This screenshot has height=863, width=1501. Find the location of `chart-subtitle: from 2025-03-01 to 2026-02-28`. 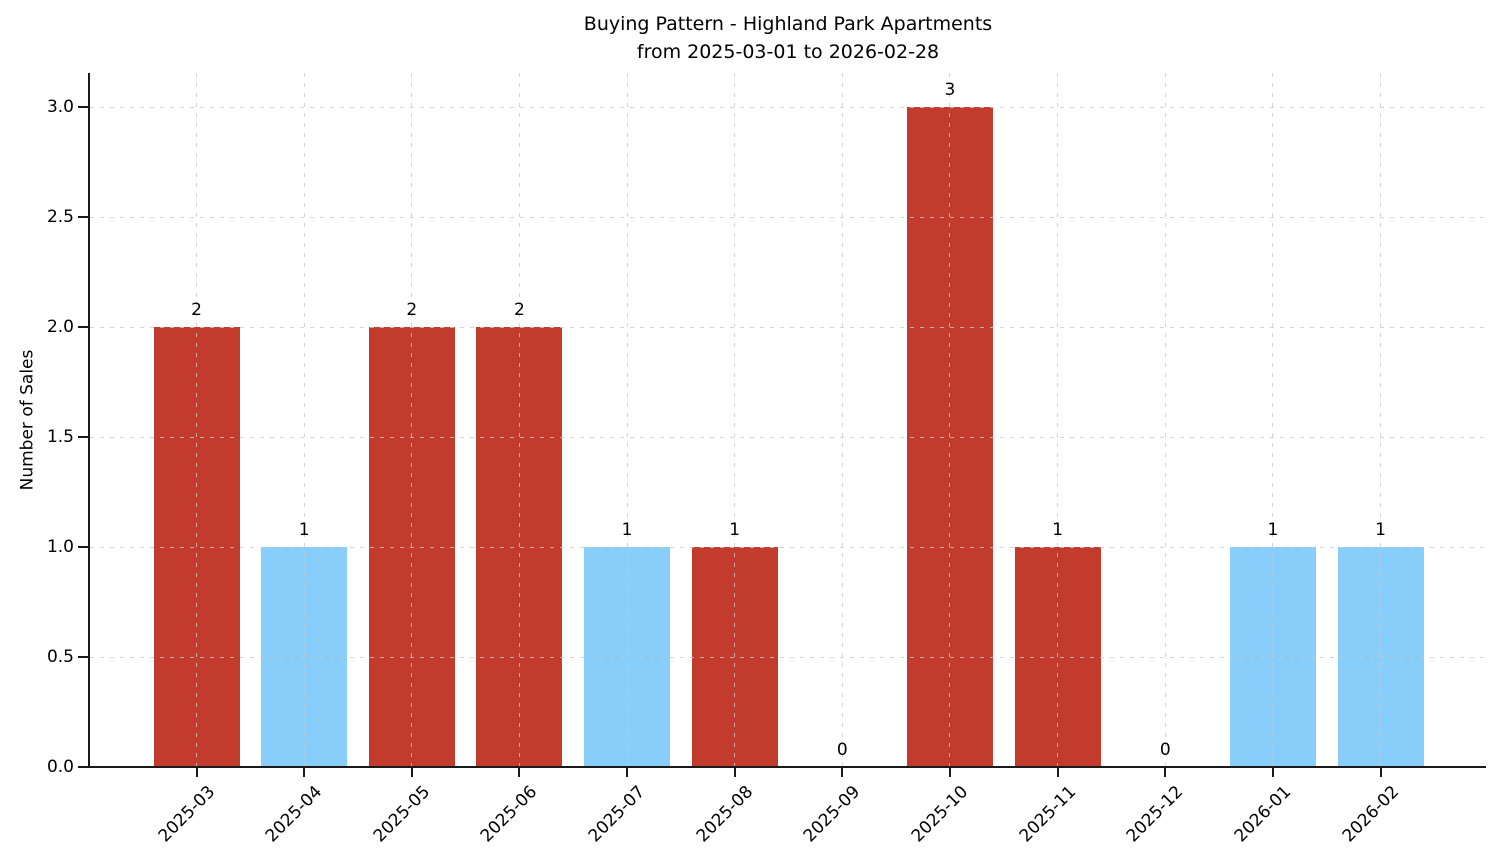

chart-subtitle: from 2025-03-01 to 2026-02-28 is located at coordinates (788, 52).